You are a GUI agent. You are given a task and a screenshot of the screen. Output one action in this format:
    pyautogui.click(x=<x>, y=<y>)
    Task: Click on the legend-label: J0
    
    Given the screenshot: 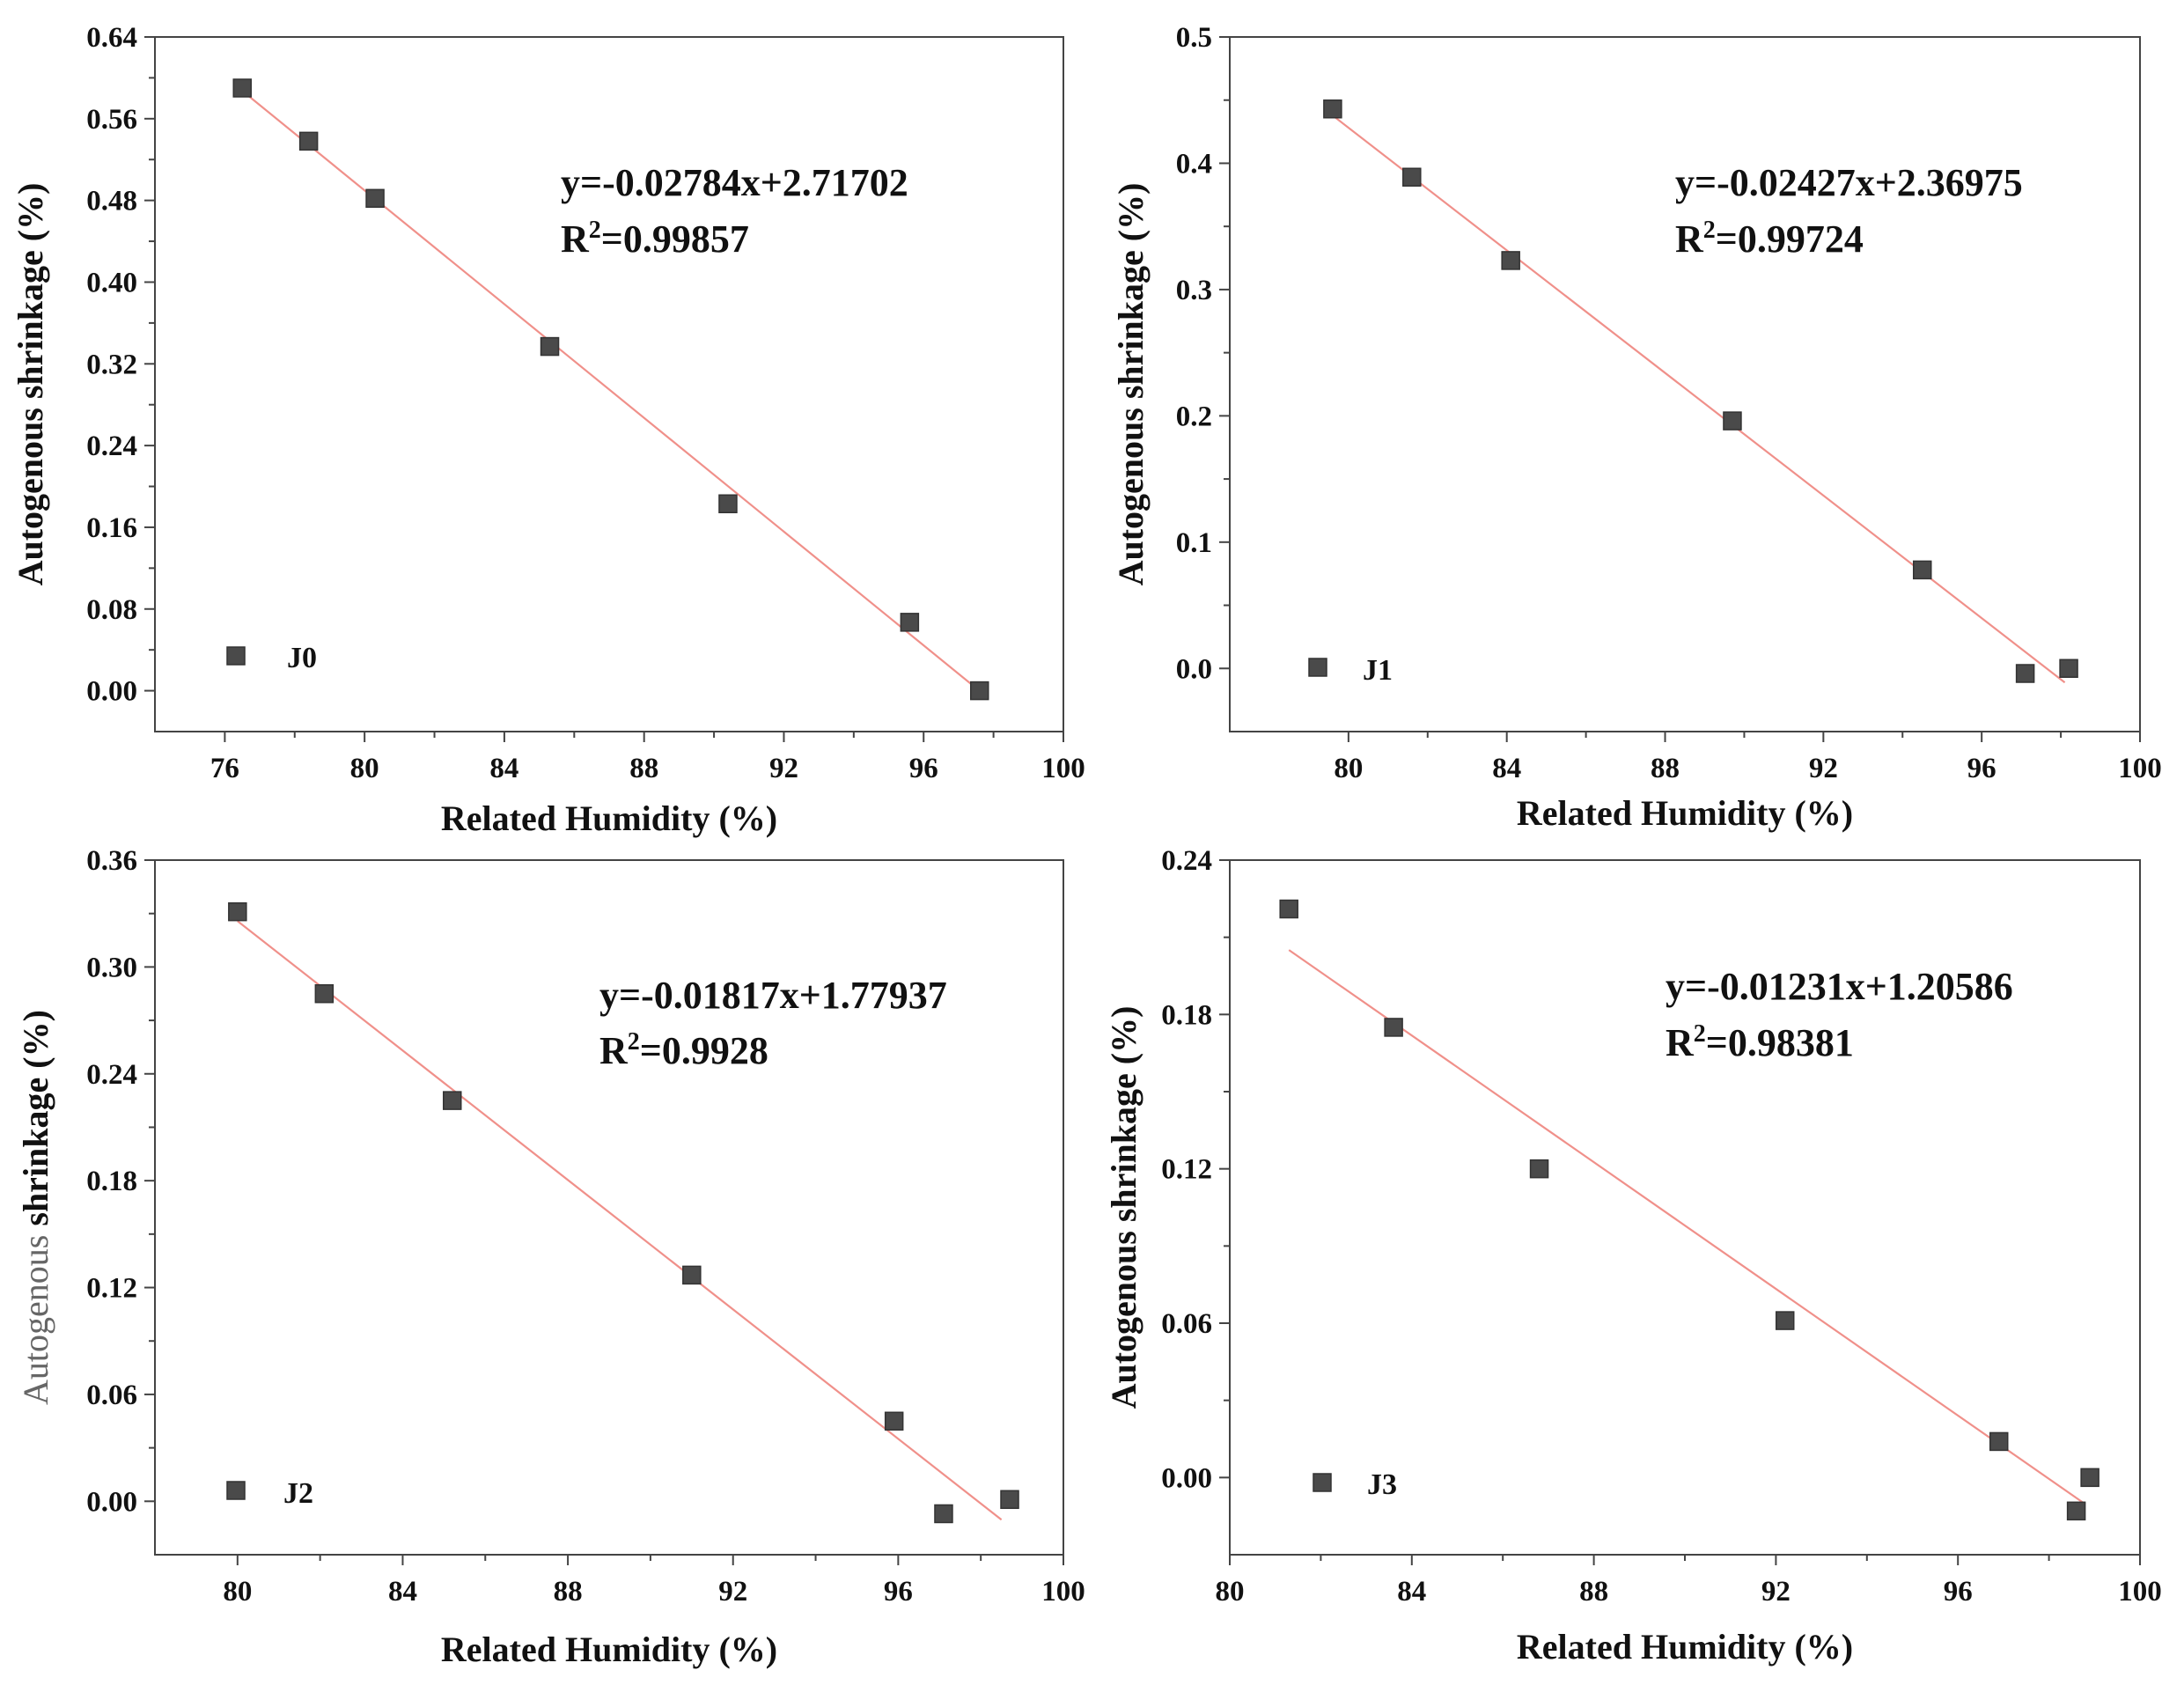 What is the action you would take?
    pyautogui.click(x=302, y=658)
    